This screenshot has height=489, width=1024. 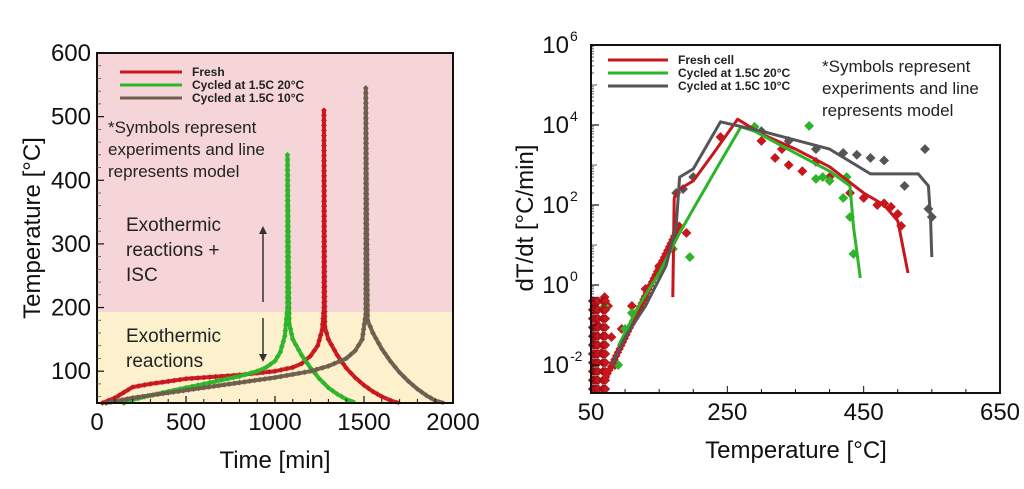 I want to click on legend-item: Fresh cell, so click(x=671, y=60).